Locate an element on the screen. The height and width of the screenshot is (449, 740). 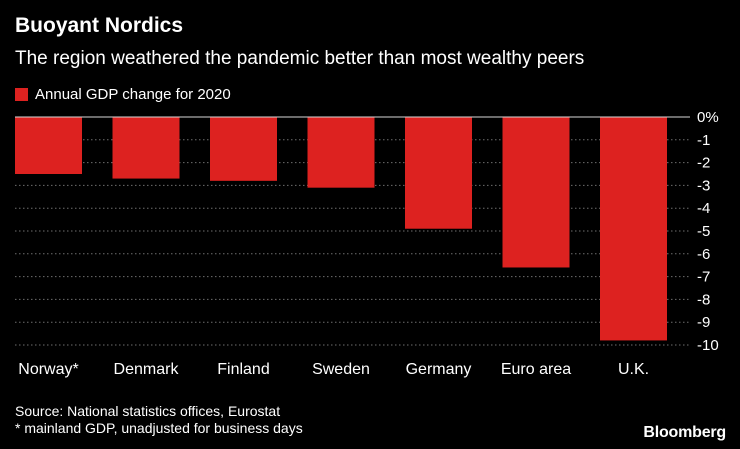
x-tick-label: Euro area is located at coordinates (536, 369).